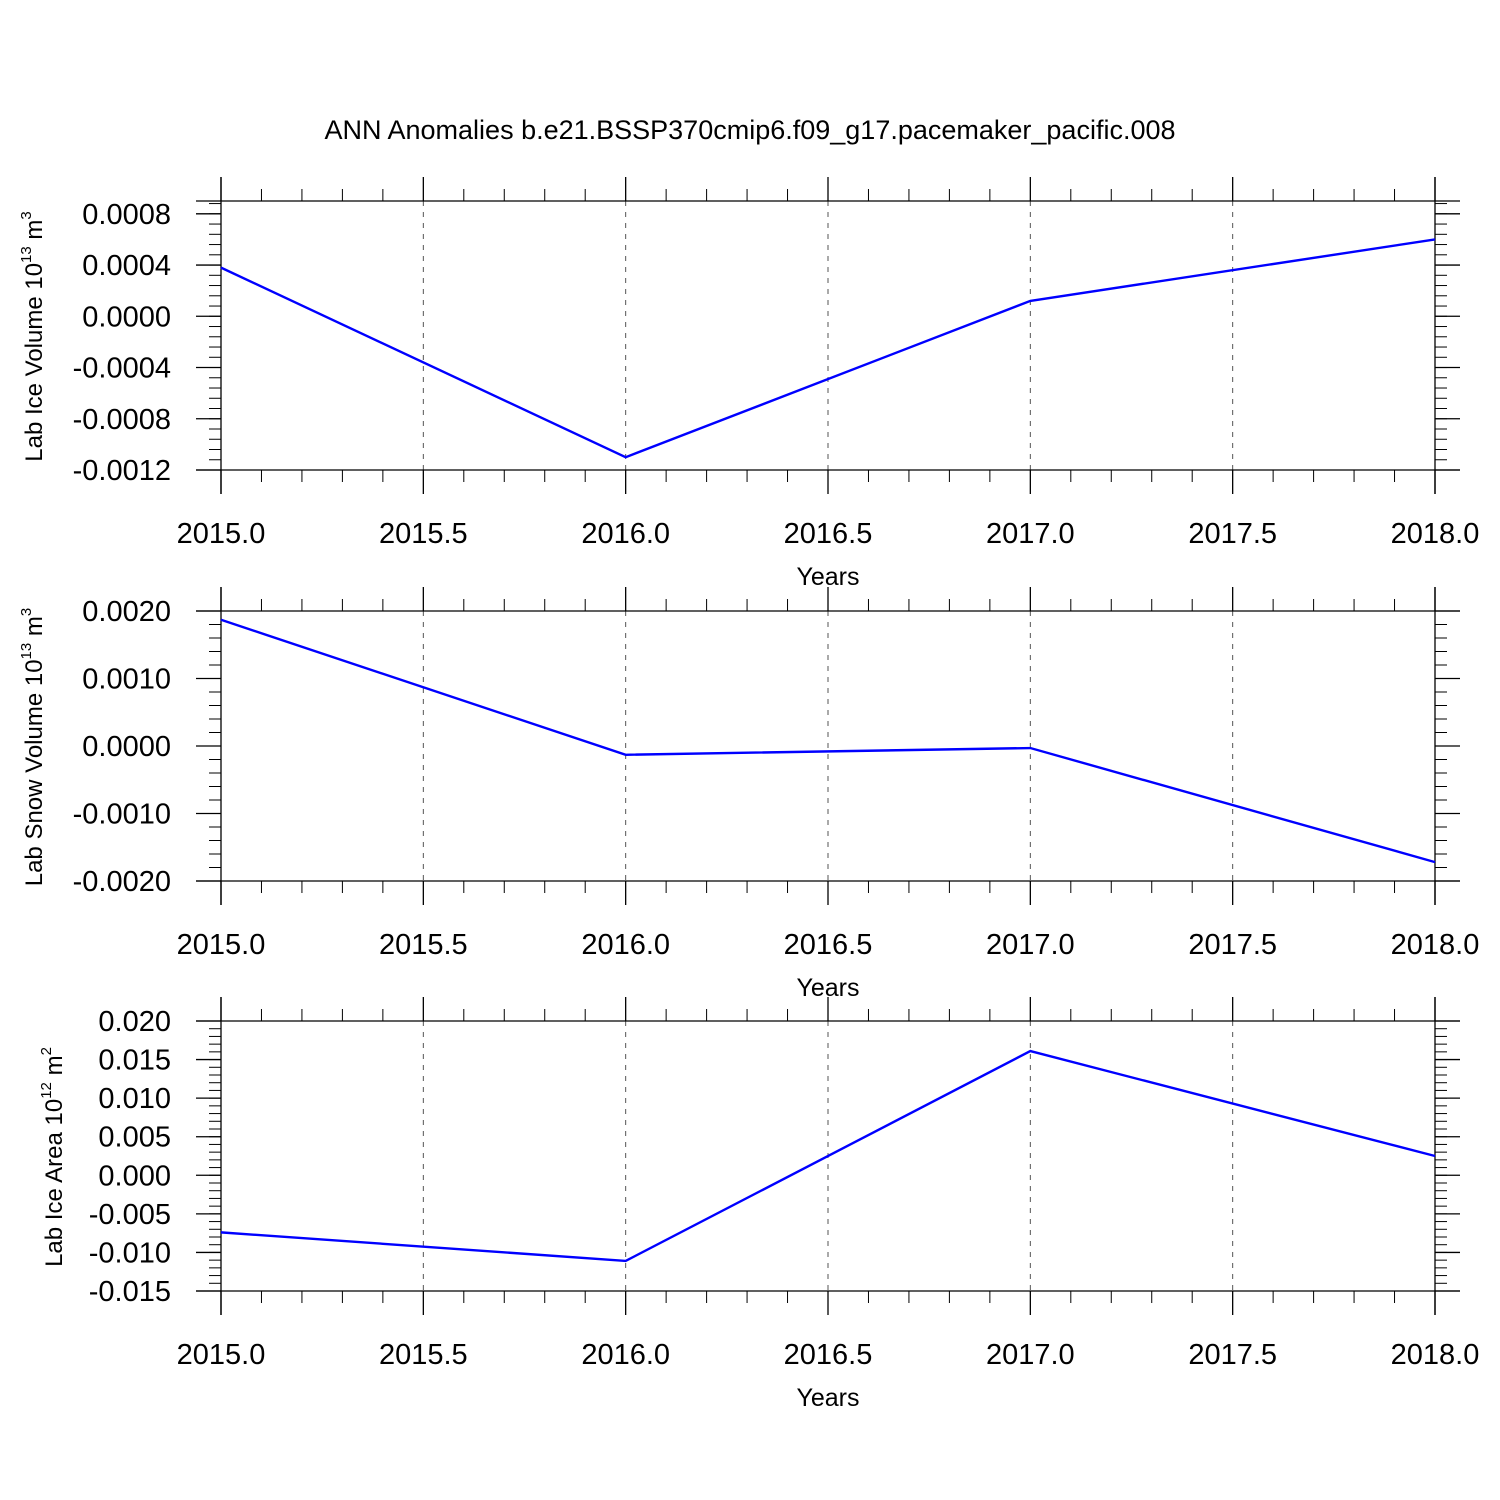 The image size is (1500, 1500). I want to click on y-axis-title-text: Lab Ice Volume 10, so click(34, 362).